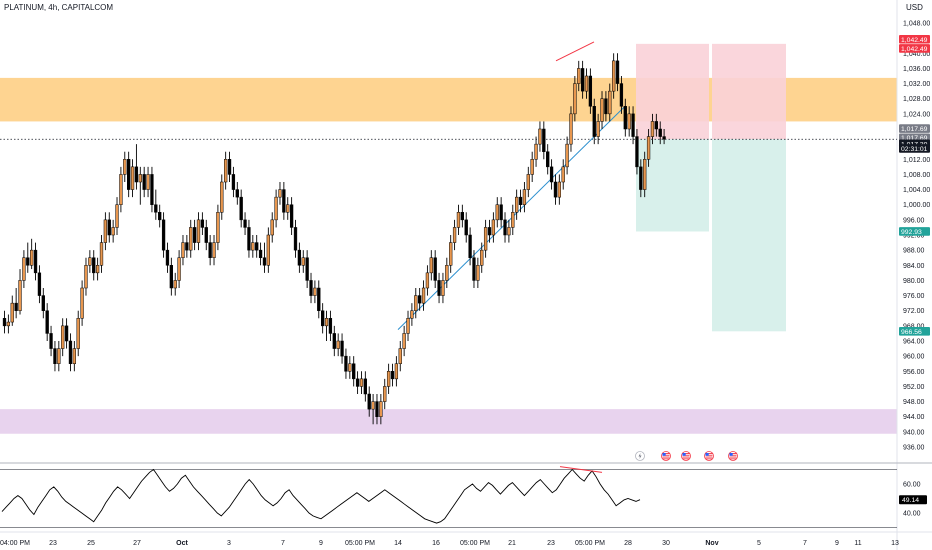 The height and width of the screenshot is (550, 932). Describe the element at coordinates (581, 469) in the screenshot. I see `divergence-line-rsi` at that location.